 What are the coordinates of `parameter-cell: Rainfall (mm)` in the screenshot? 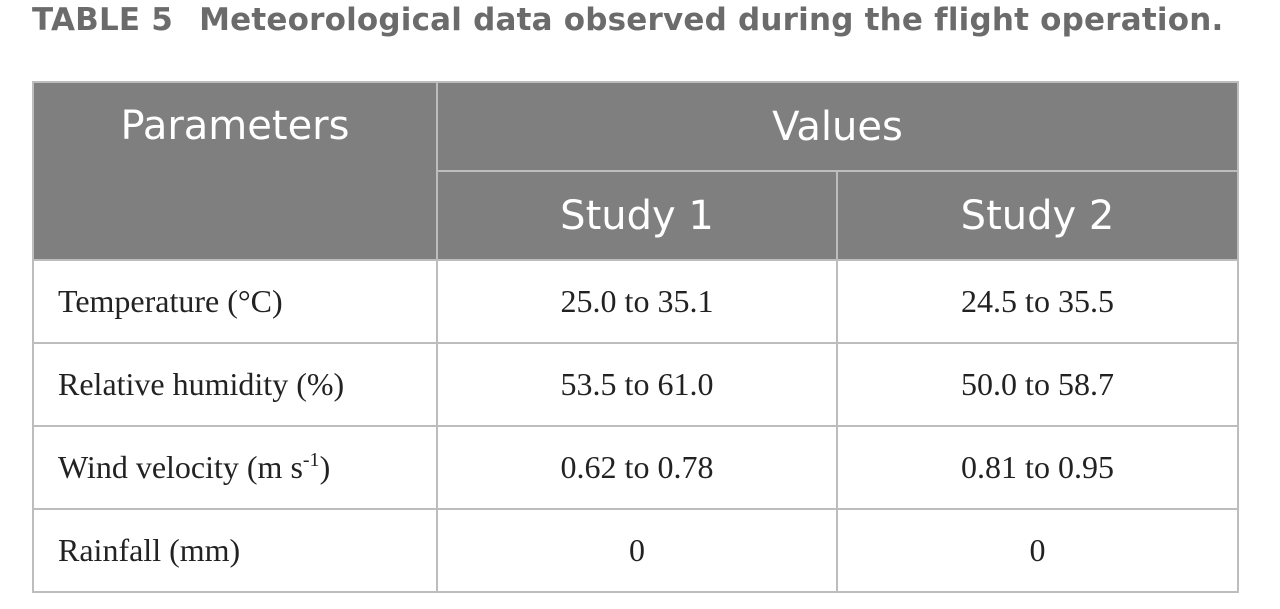 It's located at (235, 550).